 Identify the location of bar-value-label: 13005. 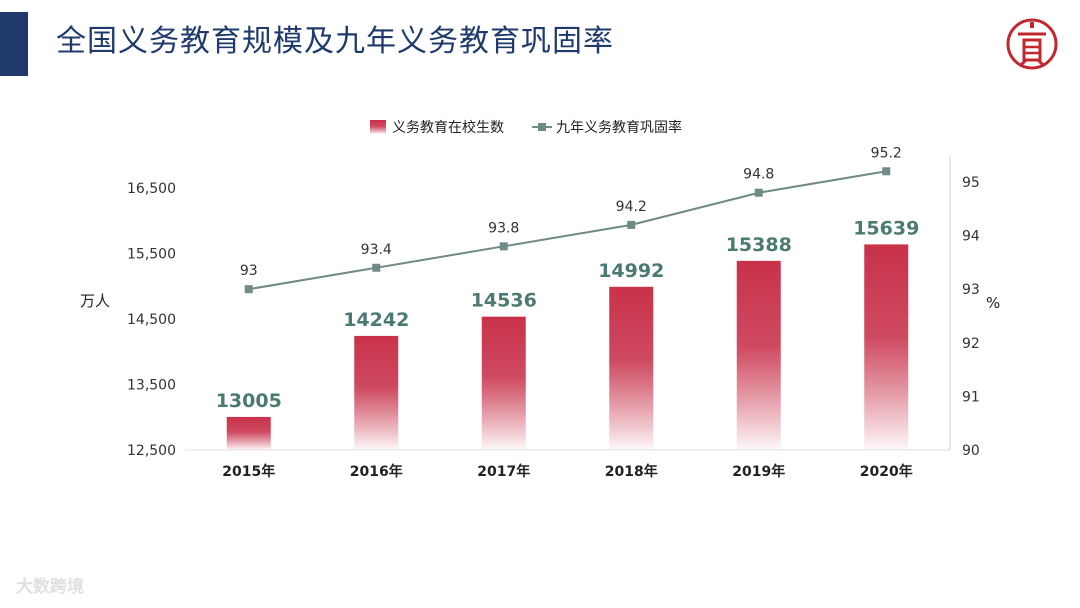
(249, 401).